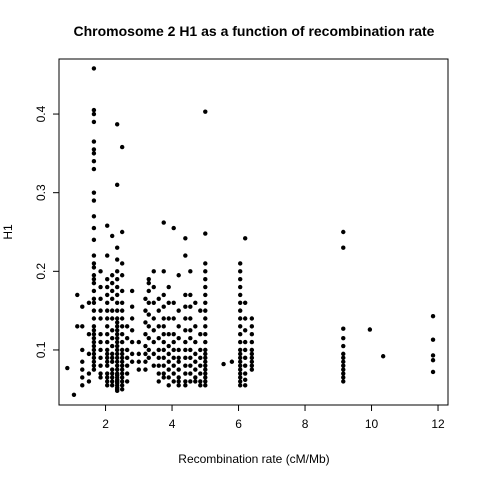 Image resolution: width=480 pixels, height=480 pixels. I want to click on y-tick-label: 0.2, so click(41, 271).